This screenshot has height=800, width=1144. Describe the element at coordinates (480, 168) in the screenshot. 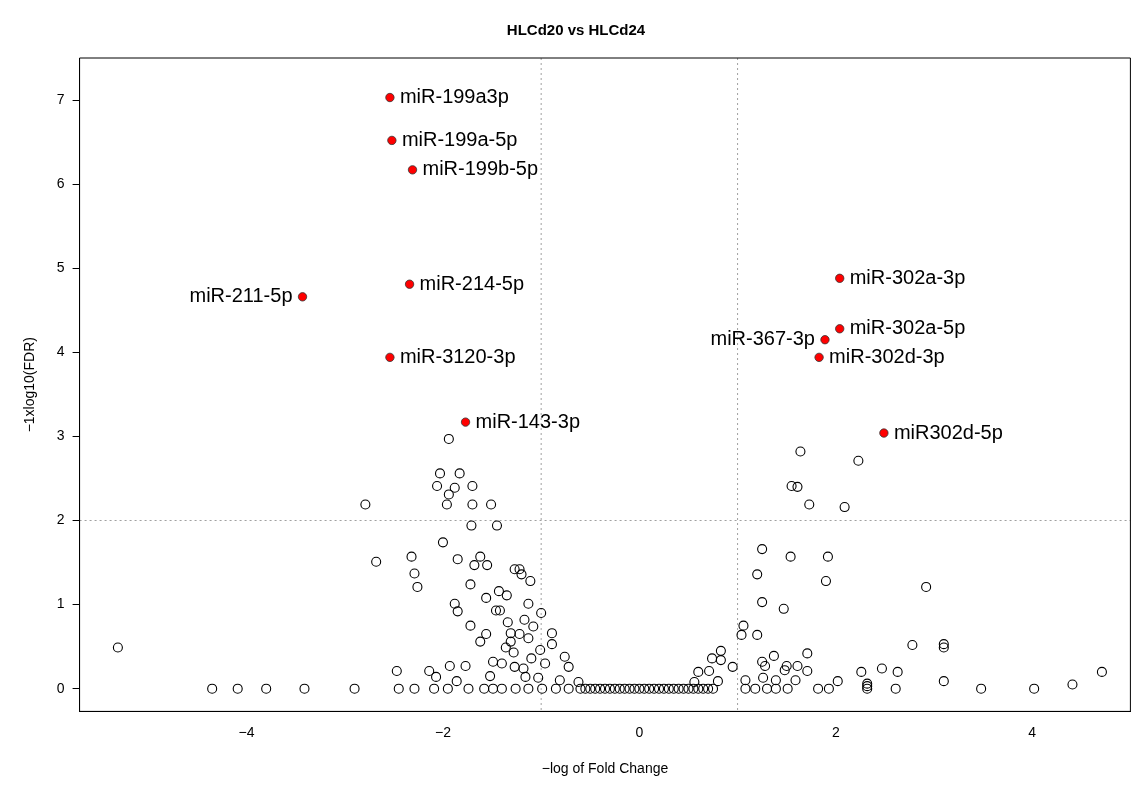

I see `annotation: miR-199b-5p` at that location.